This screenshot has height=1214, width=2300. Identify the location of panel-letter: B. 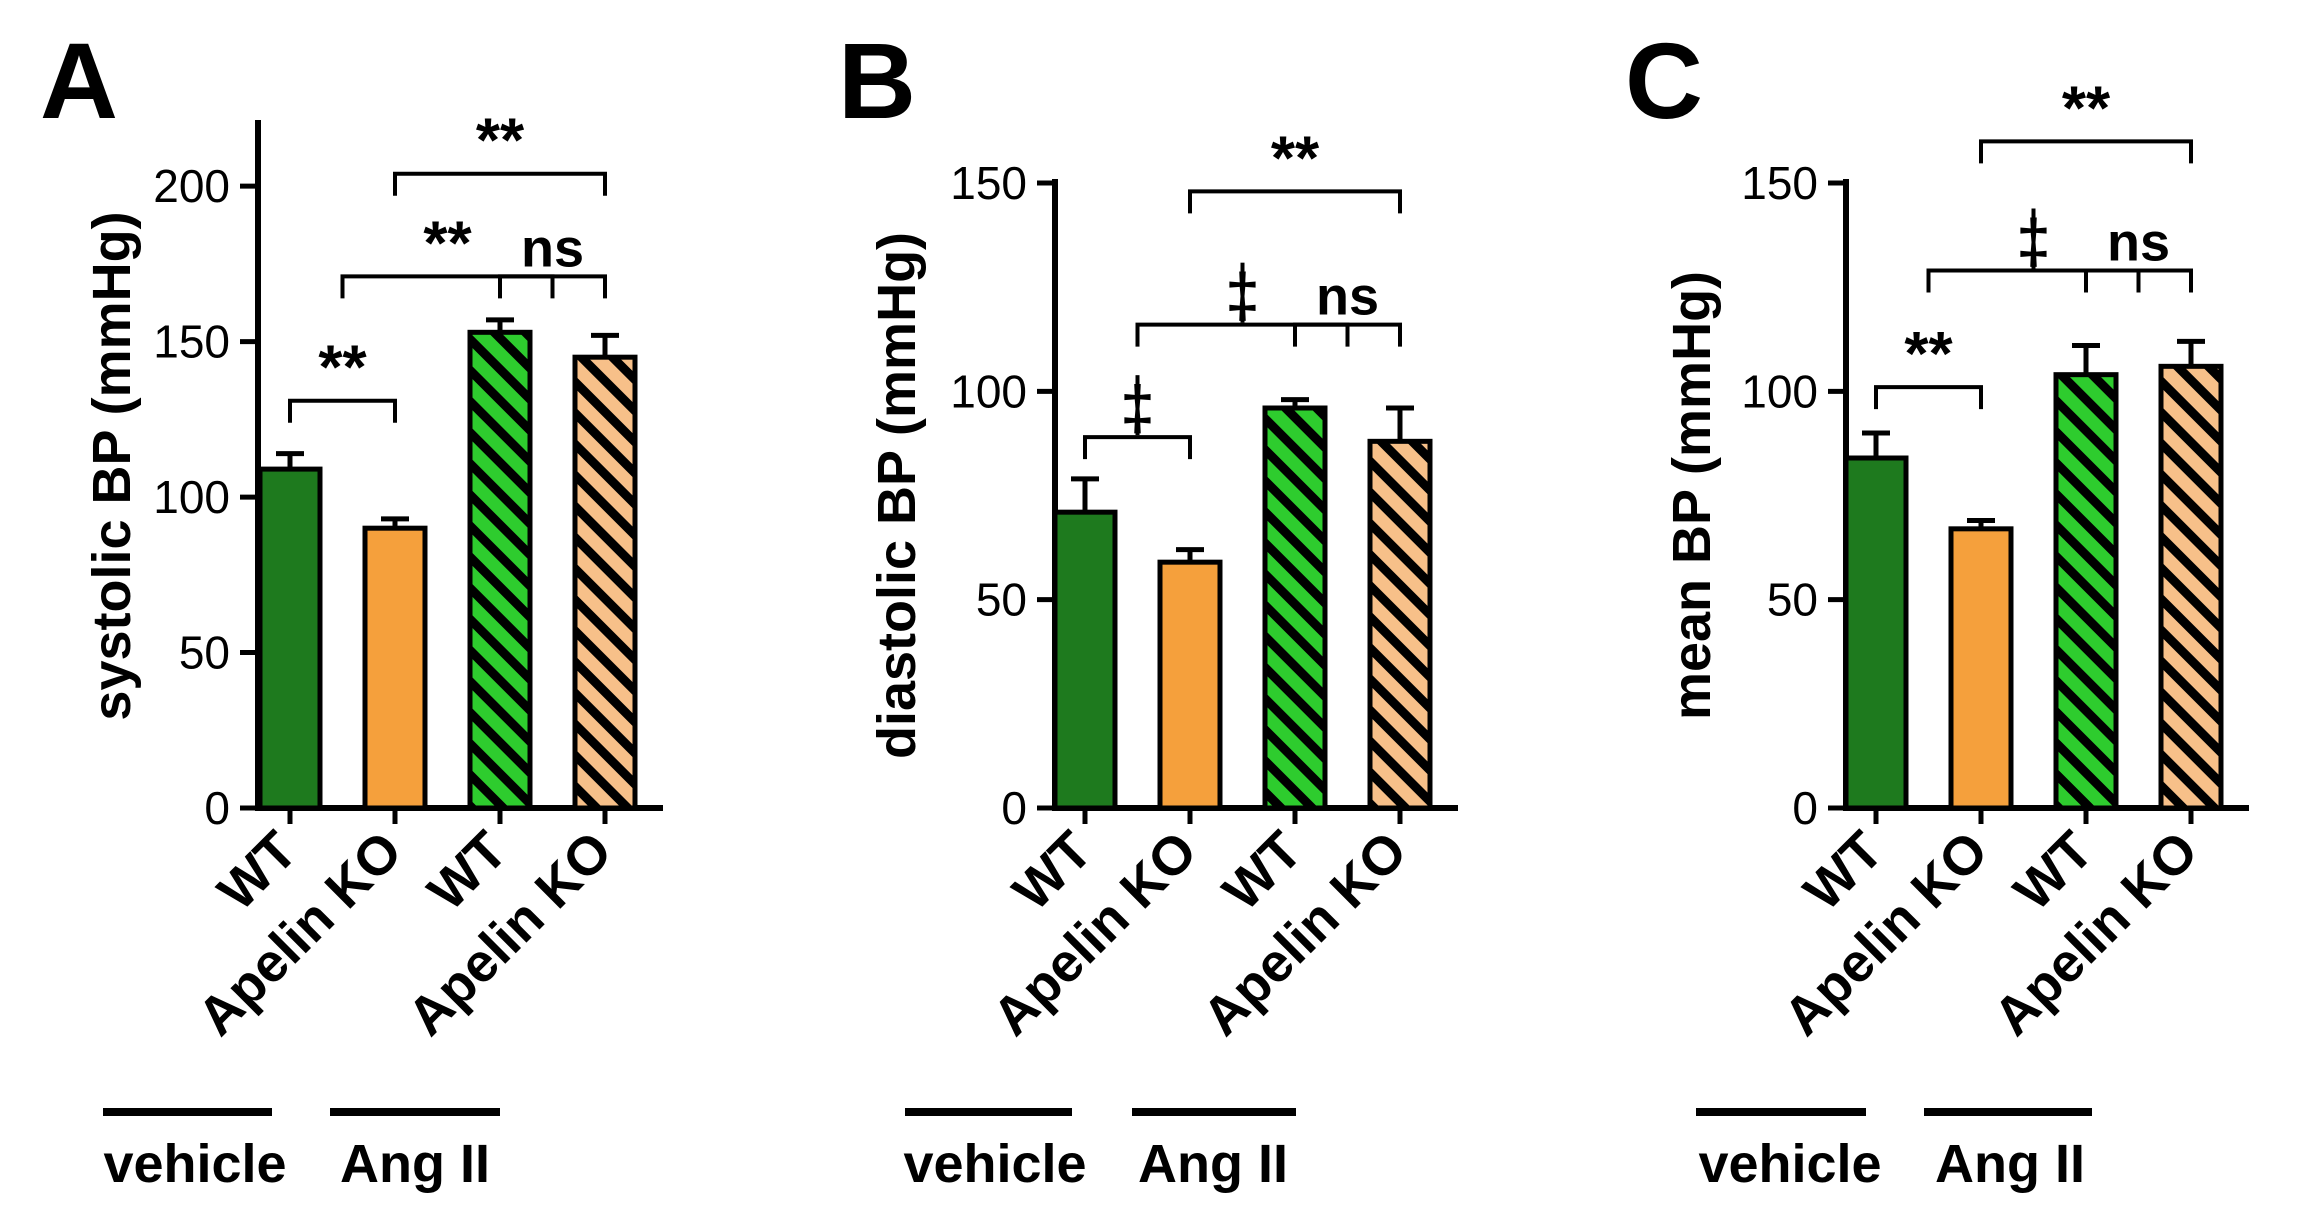
(877, 80).